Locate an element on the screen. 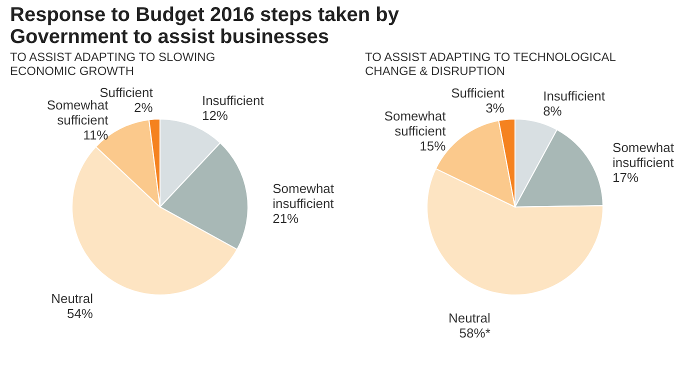  data-label: 15% is located at coordinates (433, 146).